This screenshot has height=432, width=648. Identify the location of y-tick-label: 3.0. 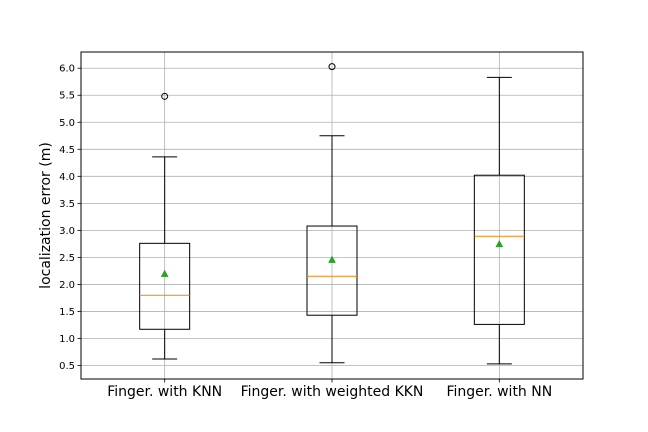
(67, 231).